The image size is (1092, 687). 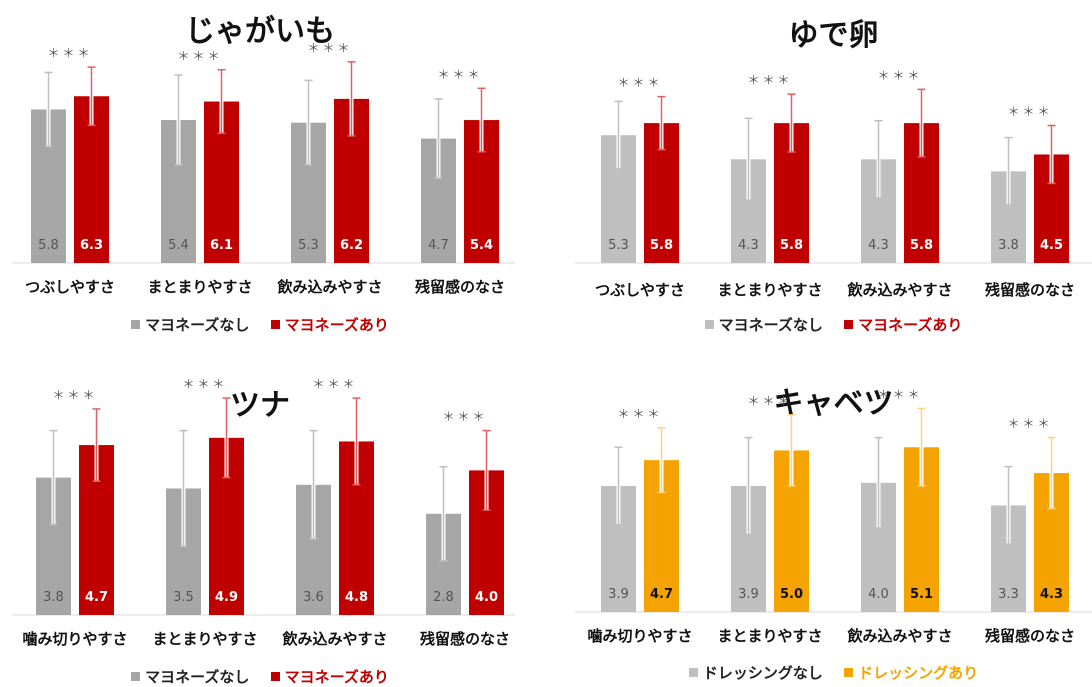 What do you see at coordinates (878, 594) in the screenshot?
I see `data-label: 4.0` at bounding box center [878, 594].